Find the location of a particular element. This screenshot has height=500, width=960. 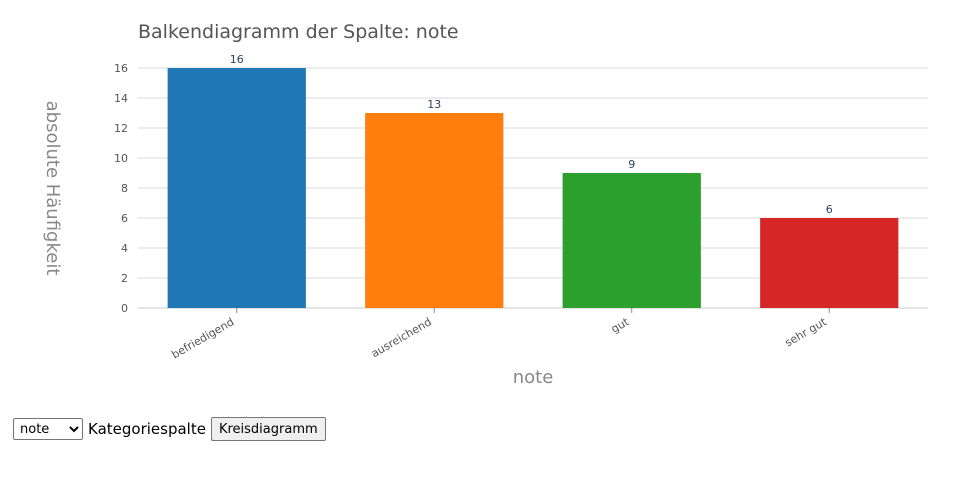

y-tick-label: 2 is located at coordinates (124, 278).